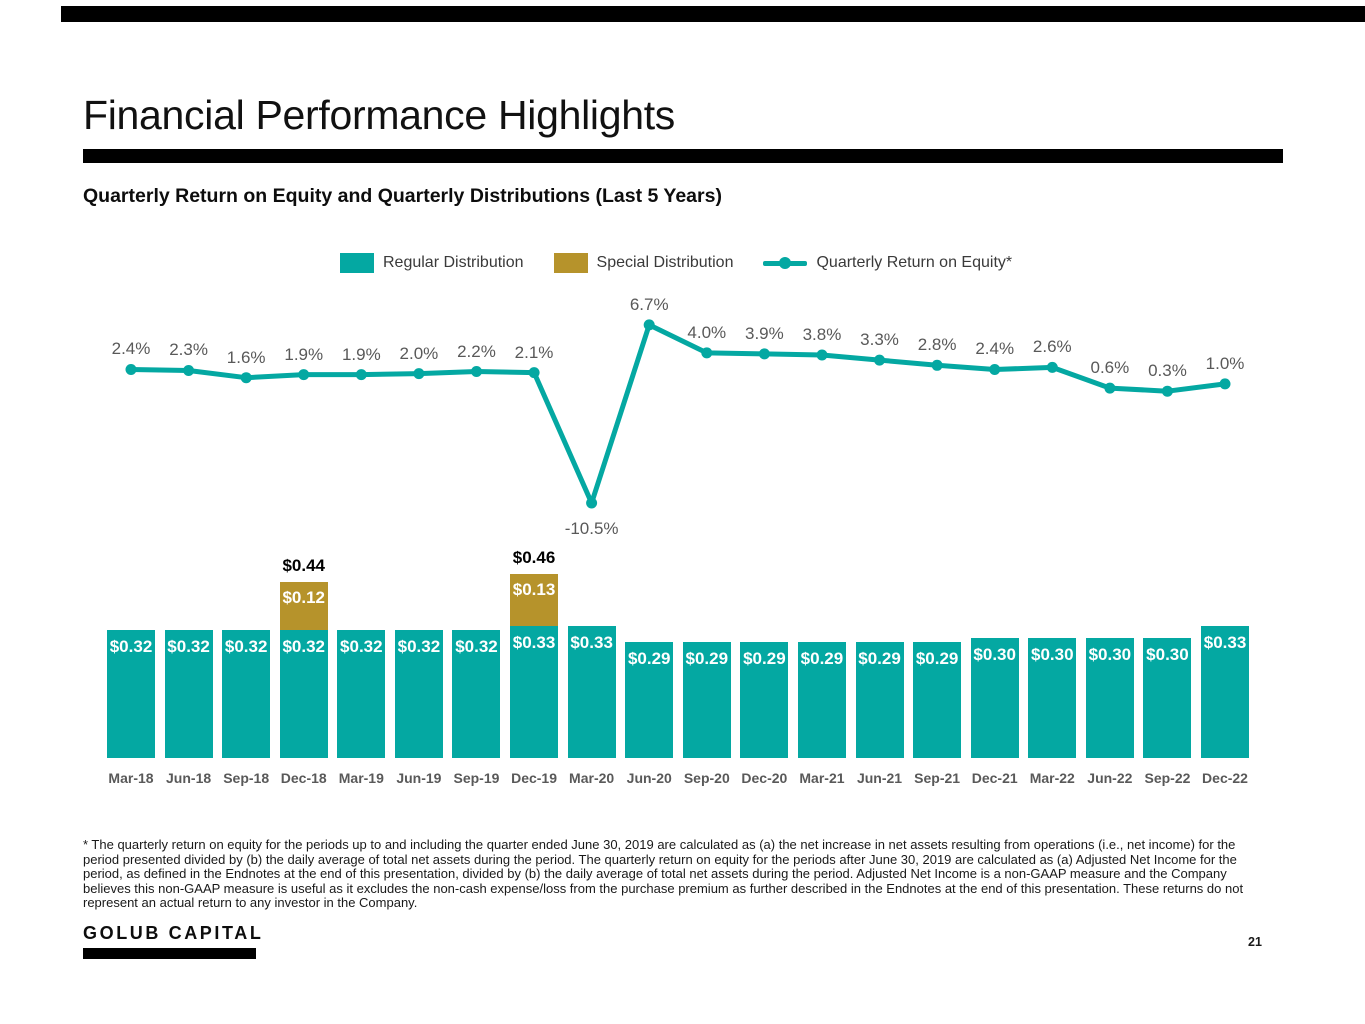  I want to click on roe-point-label: 2.6%, so click(1052, 347).